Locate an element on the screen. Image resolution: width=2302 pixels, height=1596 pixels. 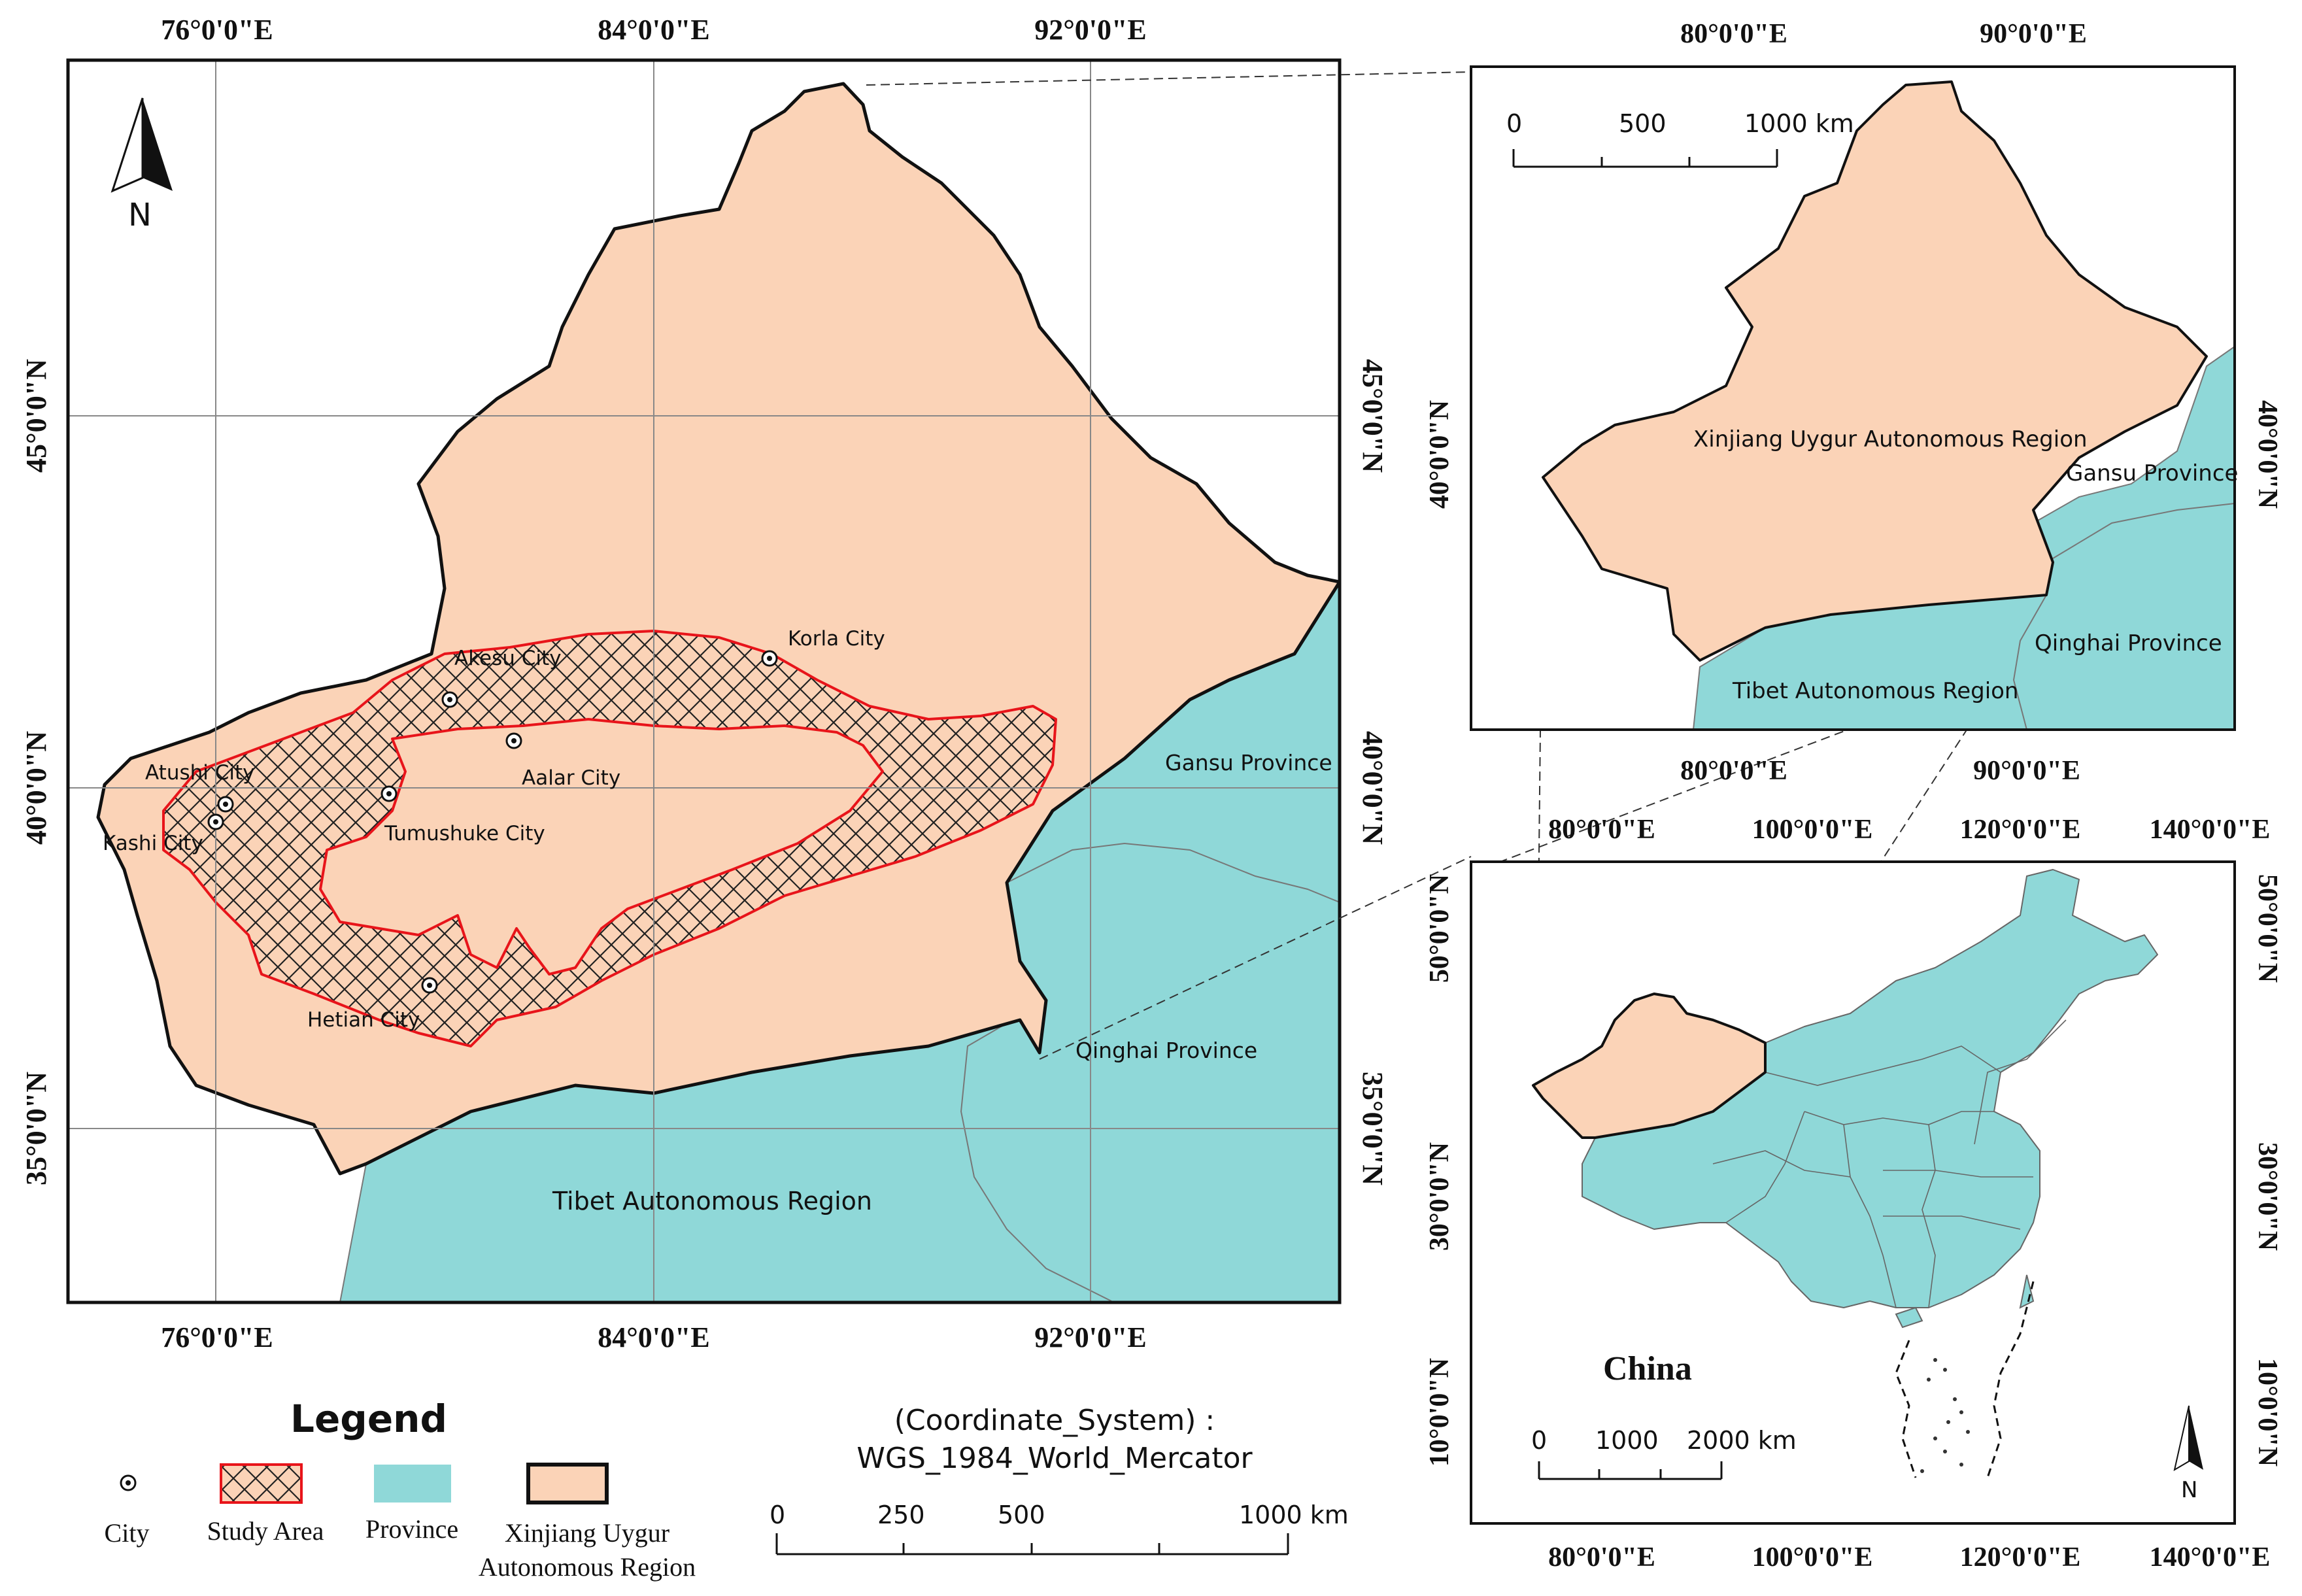
city-label-tumushuke: Tumushuke City is located at coordinates (464, 834).